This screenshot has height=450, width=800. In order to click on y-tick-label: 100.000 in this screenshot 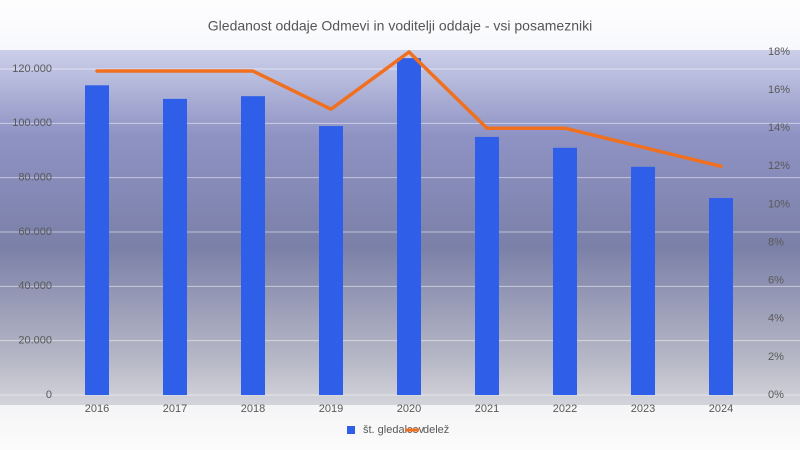, I will do `click(32, 123)`.